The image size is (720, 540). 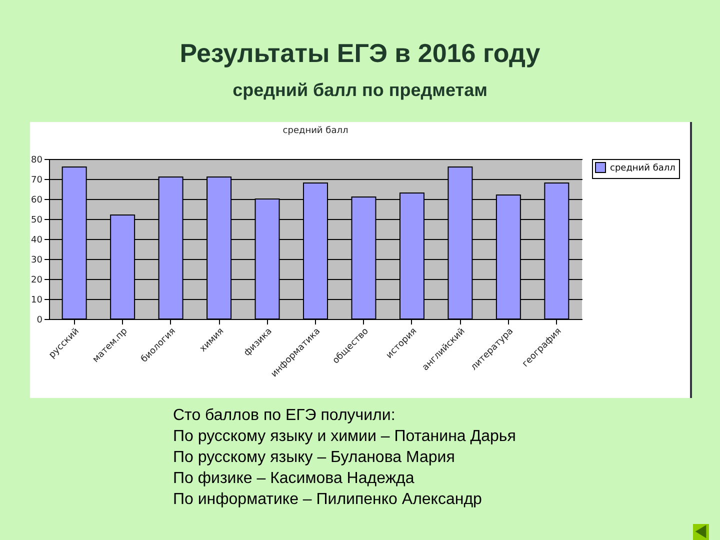 What do you see at coordinates (284, 416) in the screenshot?
I see `text: Сто баллов по ЕГЭ получили:` at bounding box center [284, 416].